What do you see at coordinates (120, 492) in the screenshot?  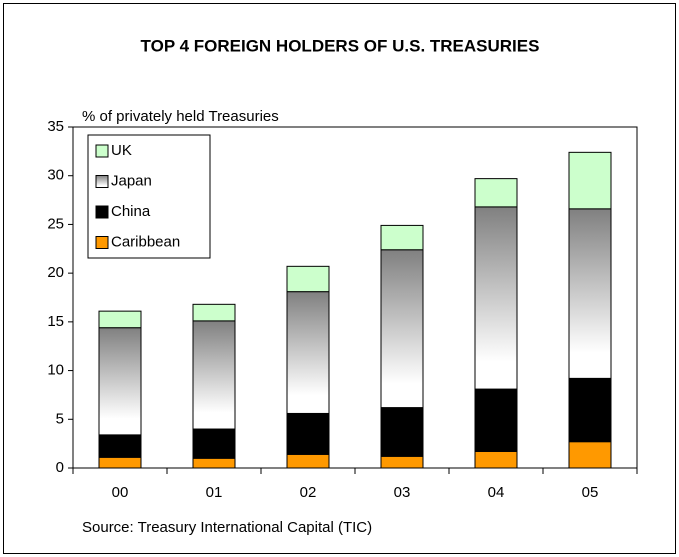 I see `x-tick-label: 00` at bounding box center [120, 492].